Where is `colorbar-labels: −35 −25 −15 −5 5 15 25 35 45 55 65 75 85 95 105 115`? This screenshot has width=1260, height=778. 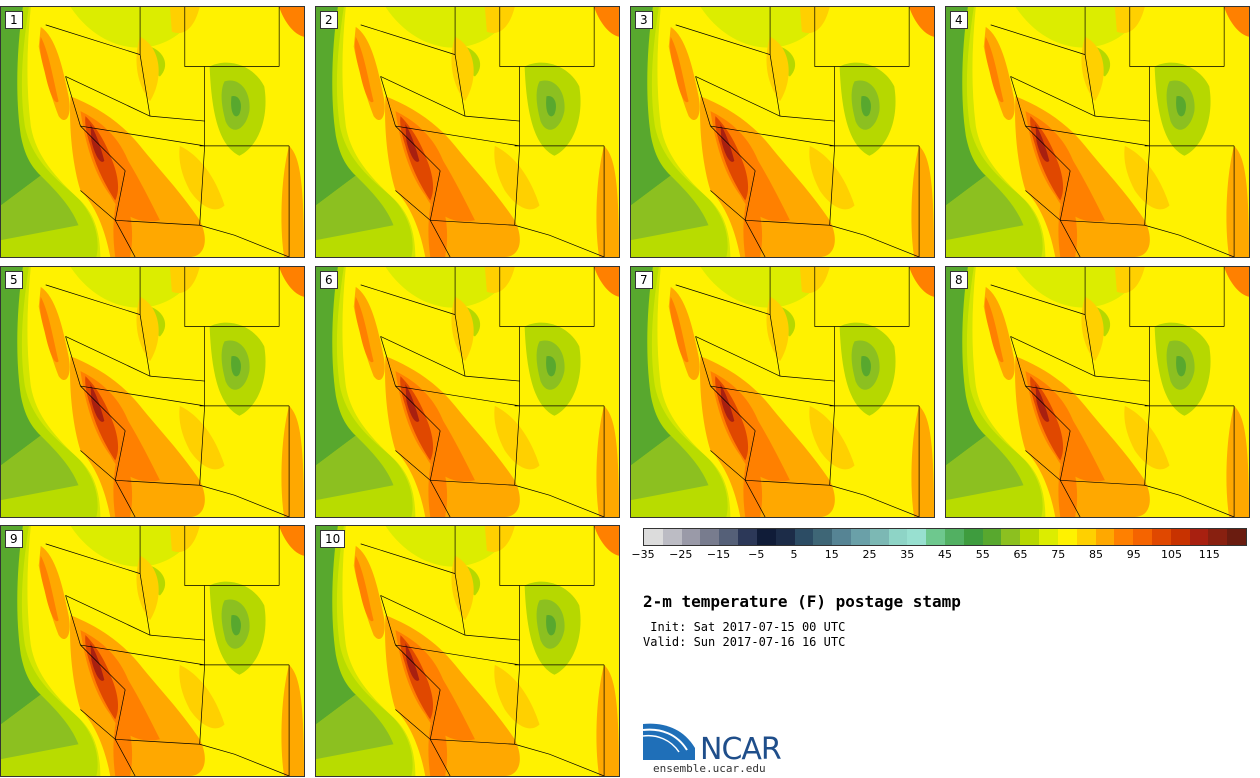 colorbar-labels: −35 −25 −15 −5 5 15 25 35 45 55 65 75 85 95 105 115 is located at coordinates (939, 556).